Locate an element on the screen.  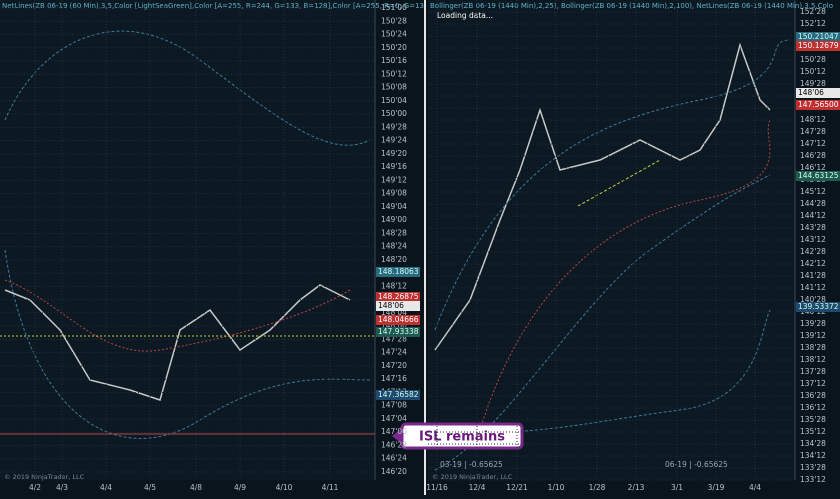
y-axis-label: 149'08 is located at coordinates (394, 193).